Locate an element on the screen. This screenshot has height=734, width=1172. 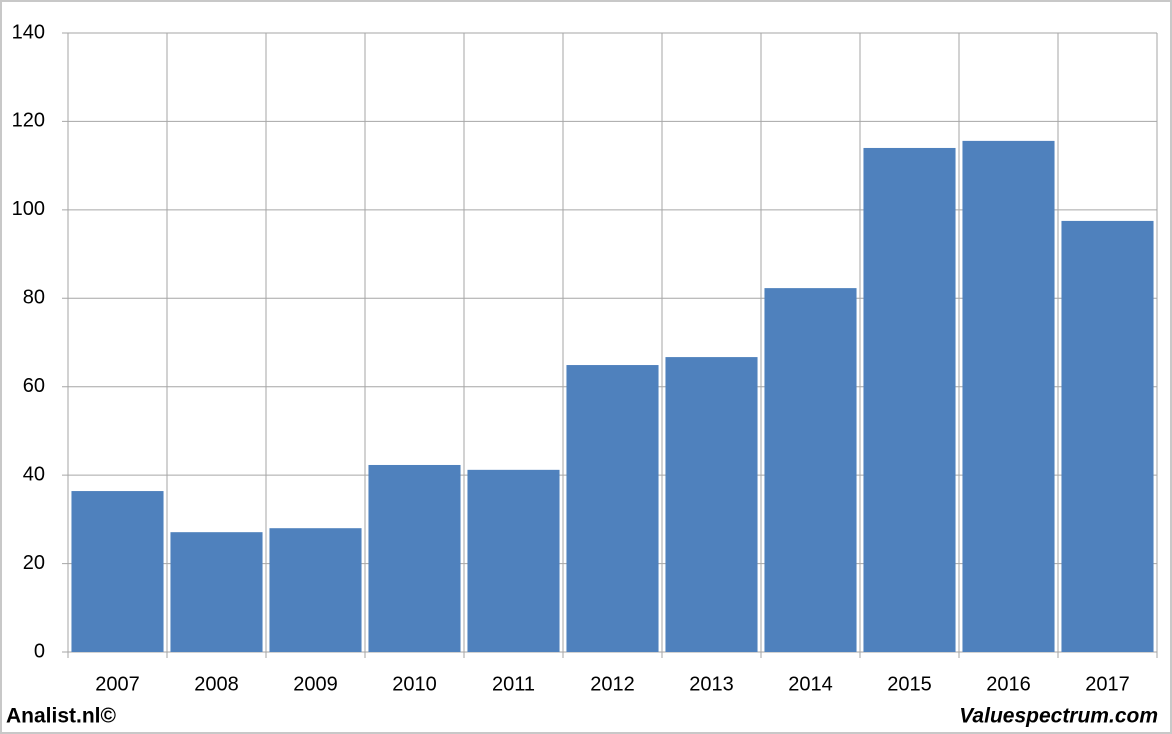
x-tick-label: 2015 is located at coordinates (909, 684).